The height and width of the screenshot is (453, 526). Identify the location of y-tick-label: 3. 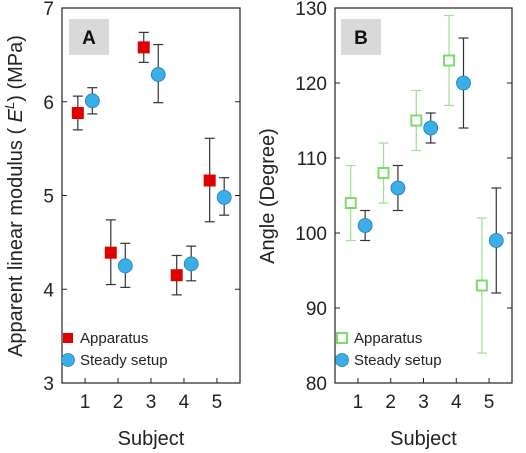
(48, 384).